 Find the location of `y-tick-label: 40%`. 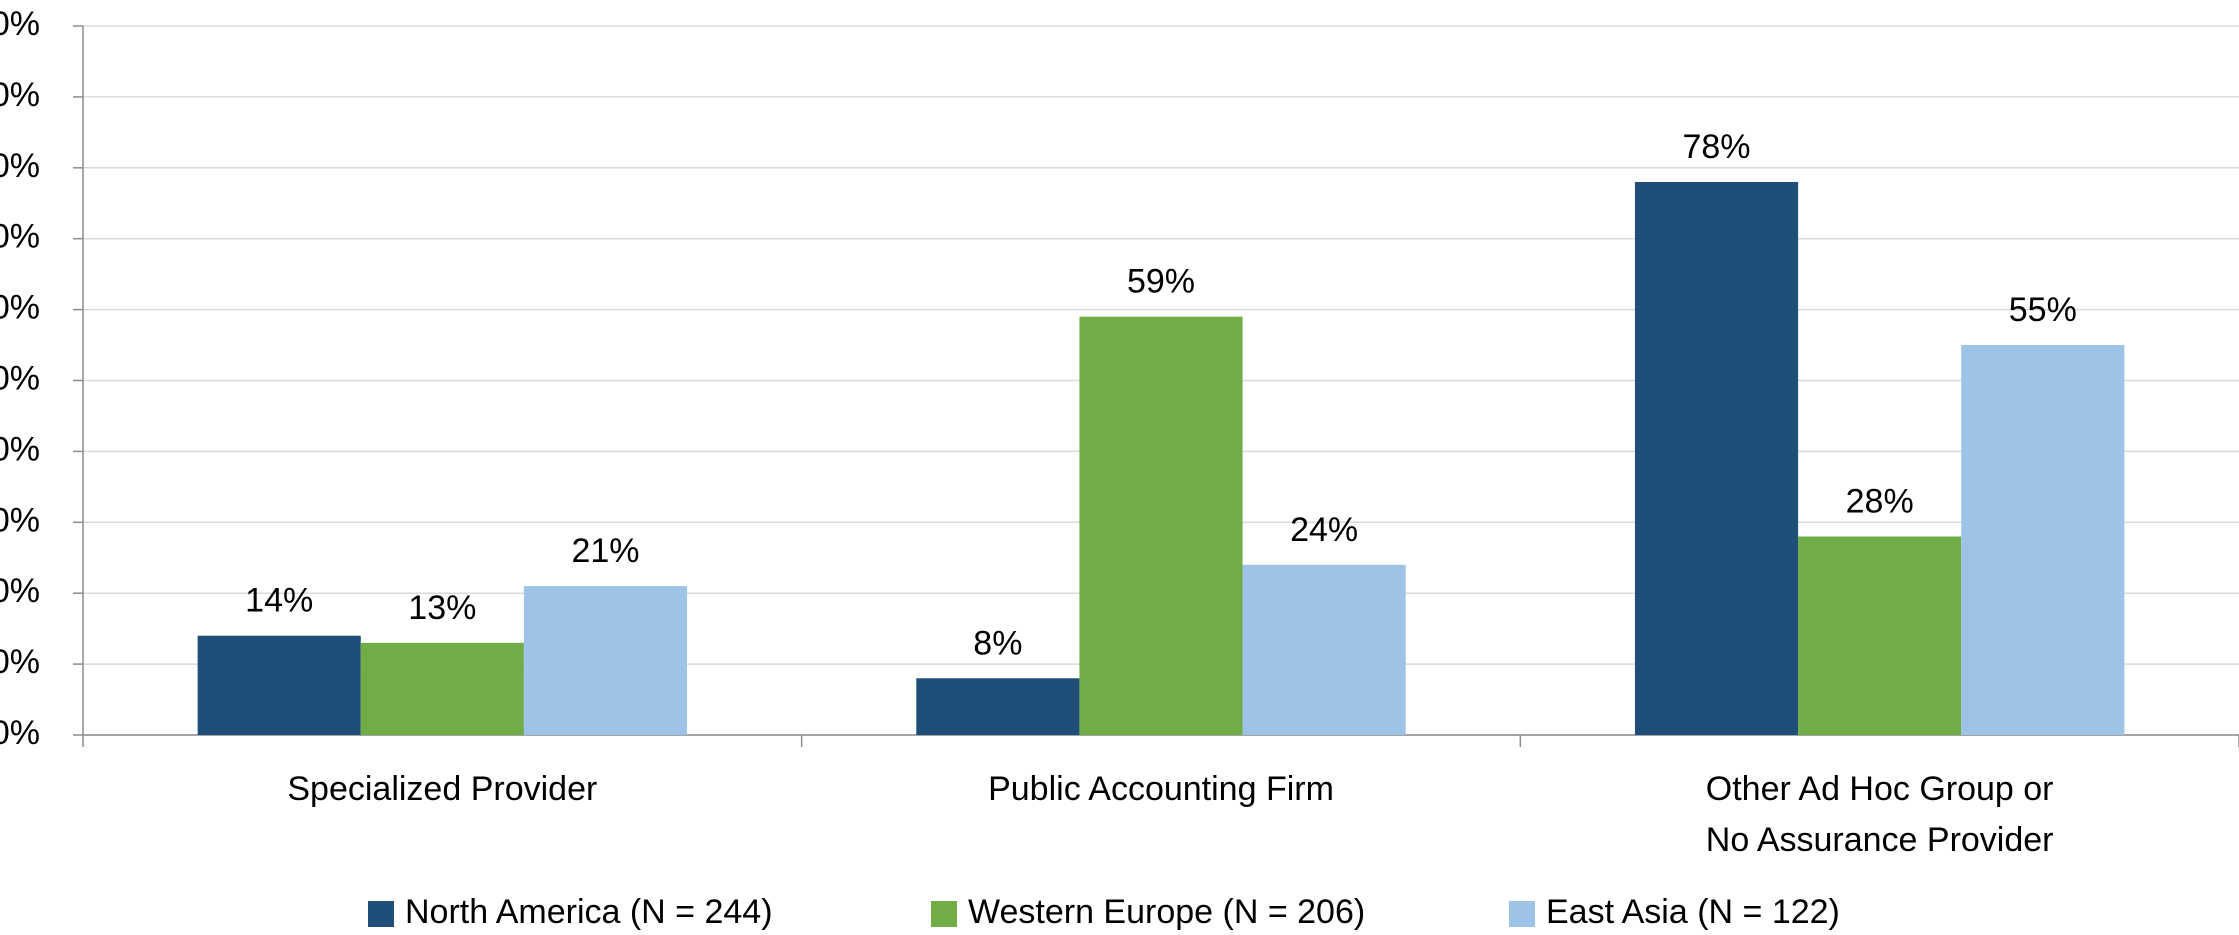

y-tick-label: 40% is located at coordinates (20, 449).